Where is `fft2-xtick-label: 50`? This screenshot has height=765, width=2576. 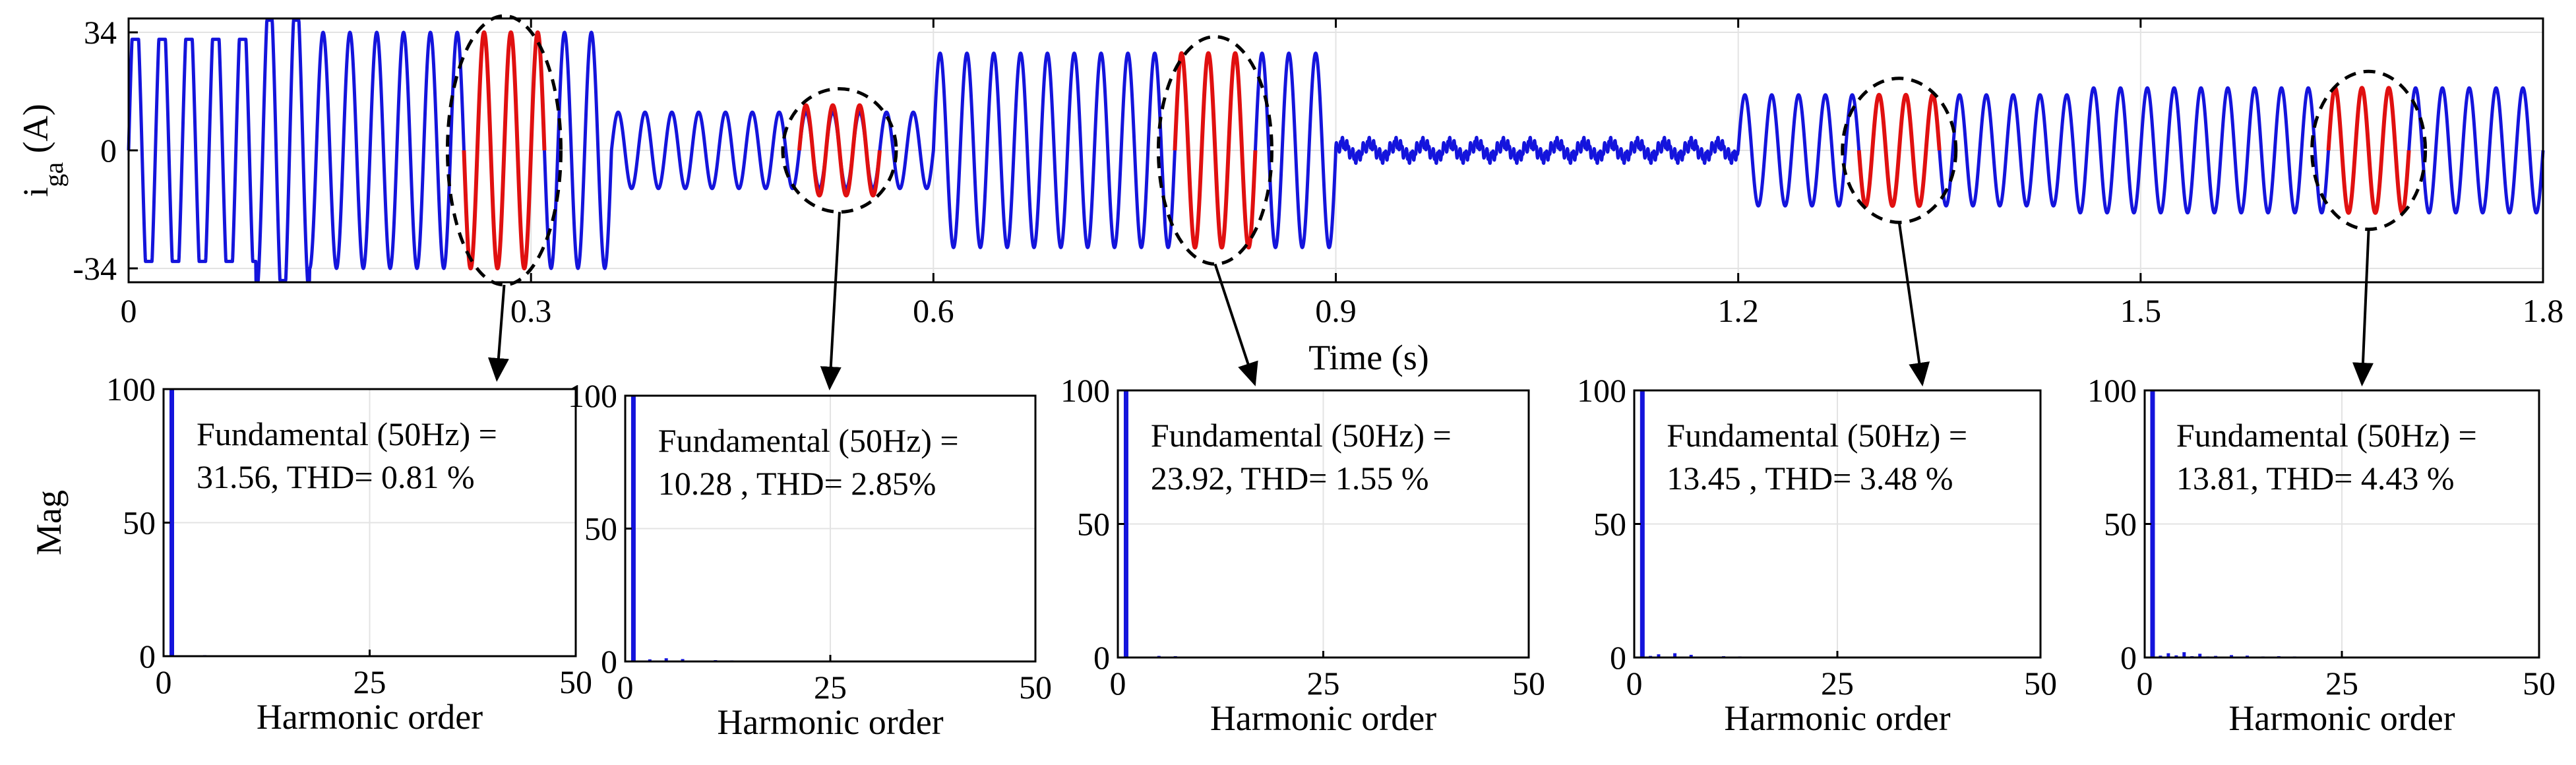 fft2-xtick-label: 50 is located at coordinates (1035, 687).